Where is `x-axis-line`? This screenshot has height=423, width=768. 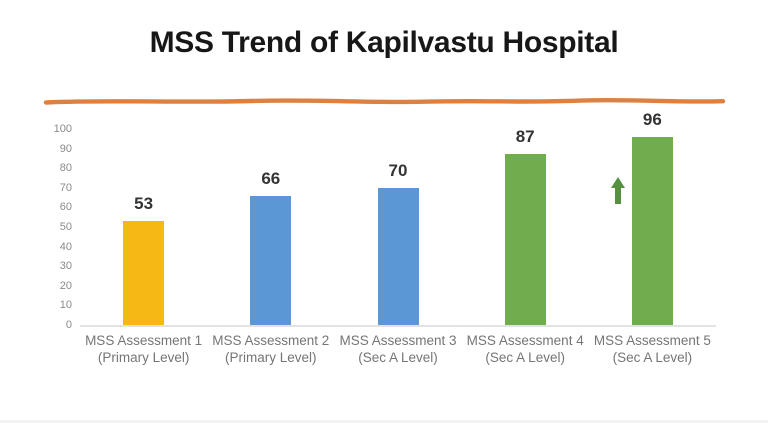
x-axis-line is located at coordinates (398, 326).